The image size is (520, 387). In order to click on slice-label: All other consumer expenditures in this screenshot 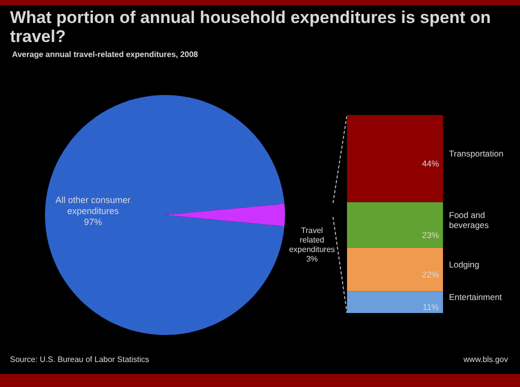, I will do `click(93, 205)`.